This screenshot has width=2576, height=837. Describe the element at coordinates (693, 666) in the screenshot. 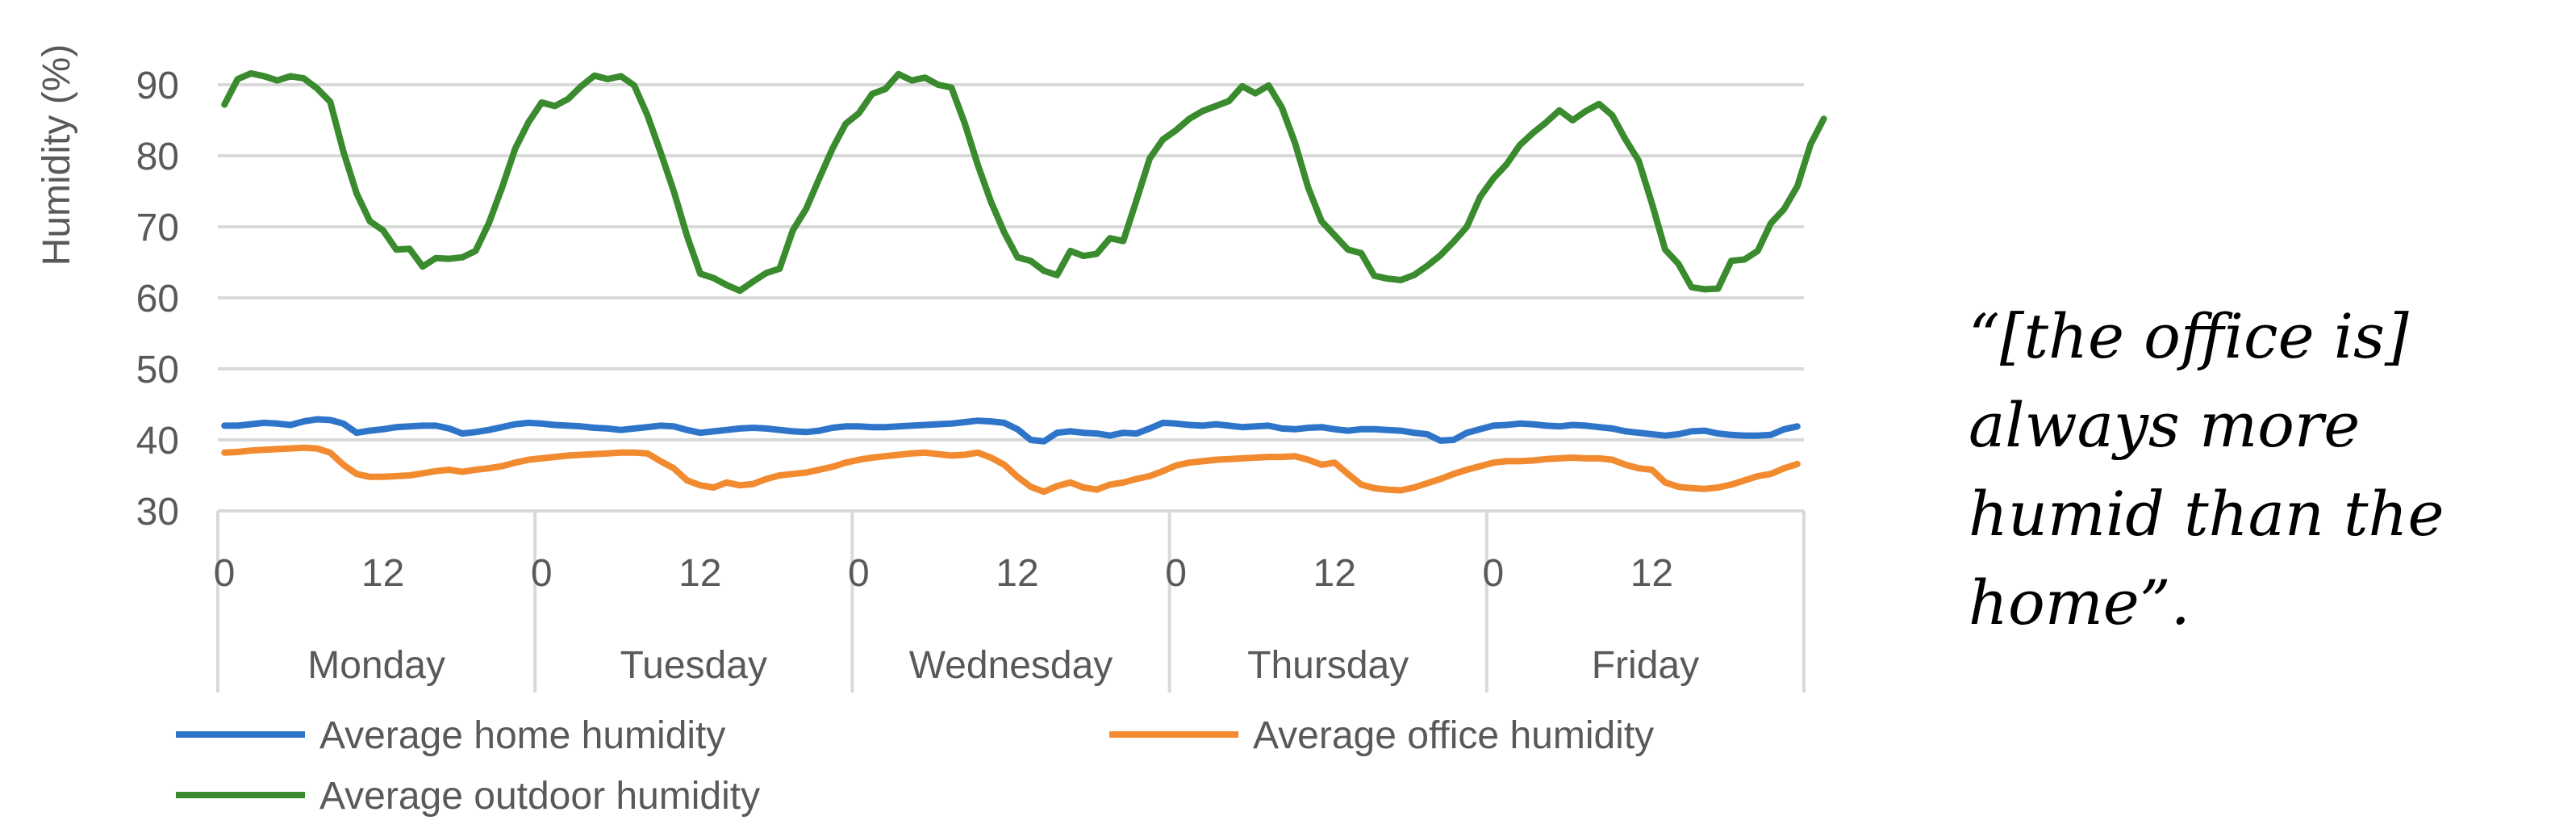

I see `day-label-tuesday: Tuesday` at that location.